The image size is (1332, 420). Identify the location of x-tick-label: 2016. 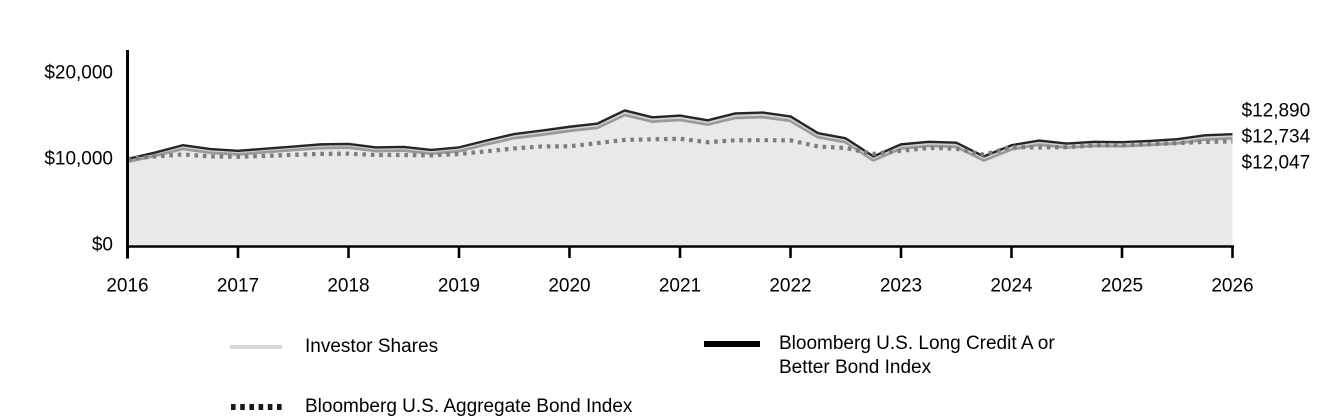
(127, 286).